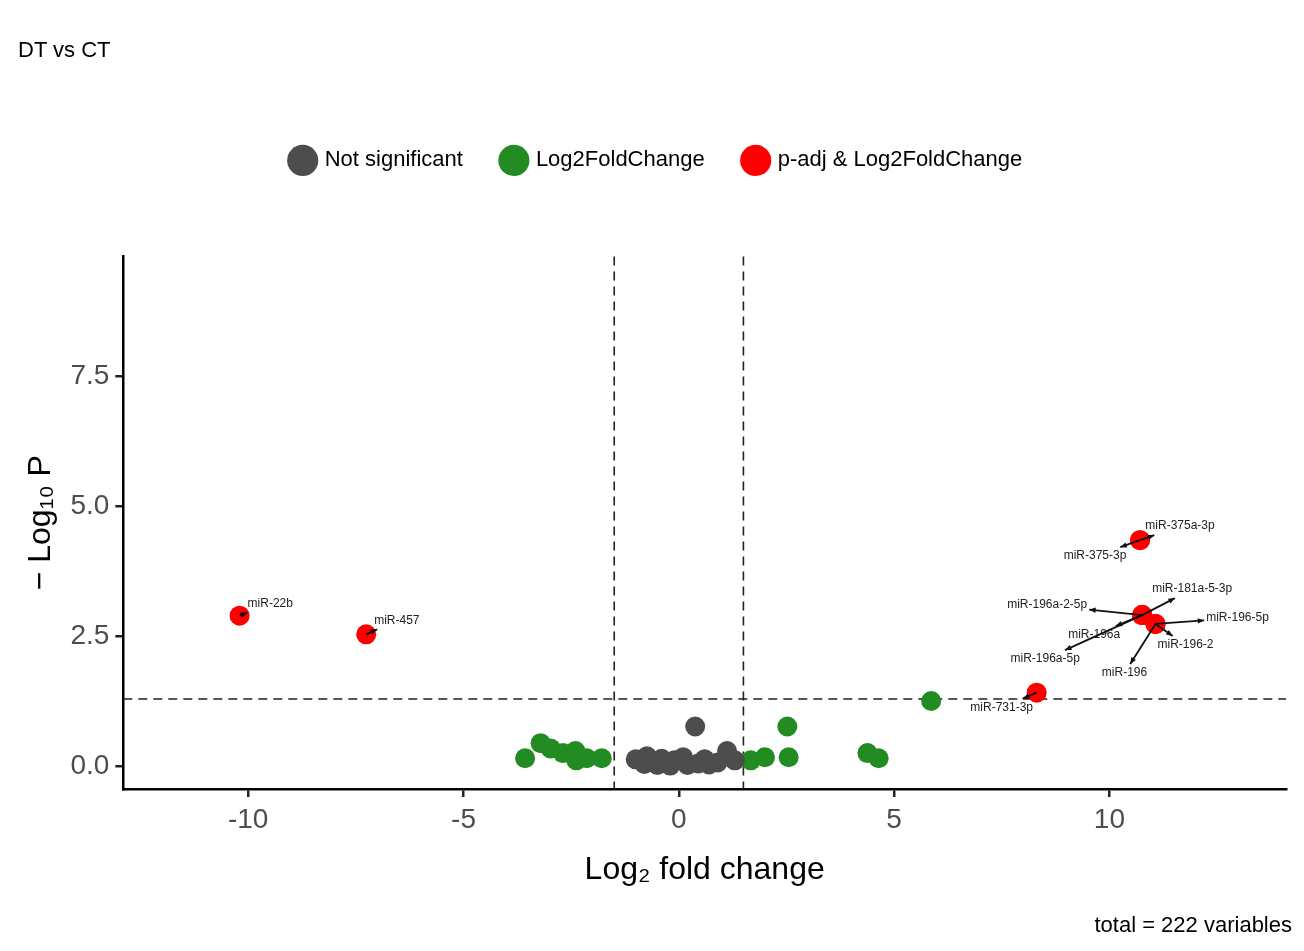 Image resolution: width=1304 pixels, height=951 pixels. Describe the element at coordinates (894, 818) in the screenshot. I see `x-tick-label: 5` at that location.